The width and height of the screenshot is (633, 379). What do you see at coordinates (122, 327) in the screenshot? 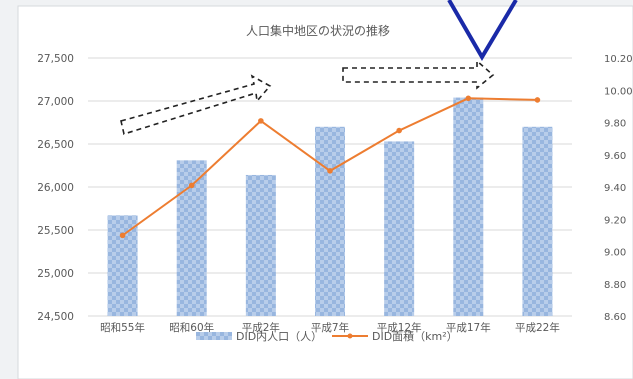
I see `x-tick-label: 昭和55年` at bounding box center [122, 327].